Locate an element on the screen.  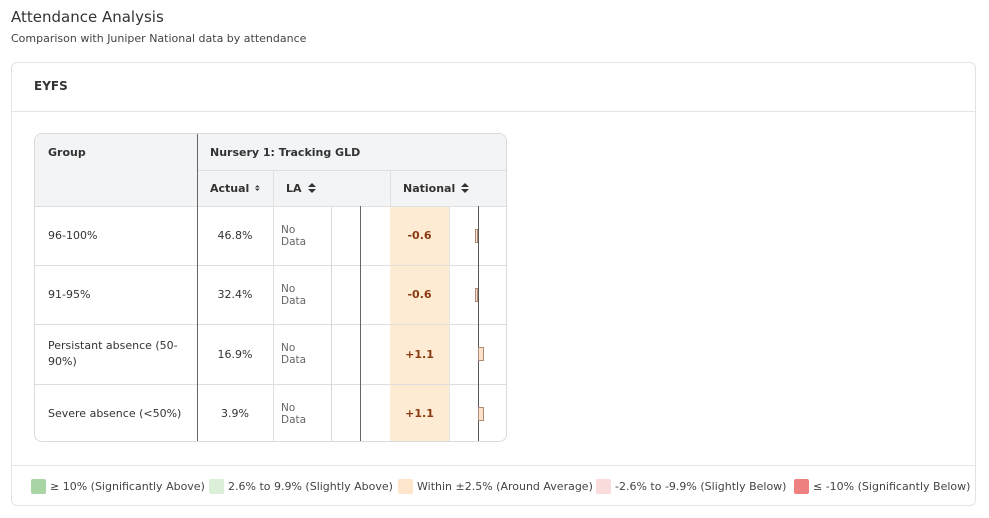
legend-label: 2.6% to 9.9% (Slightly Above) is located at coordinates (310, 486).